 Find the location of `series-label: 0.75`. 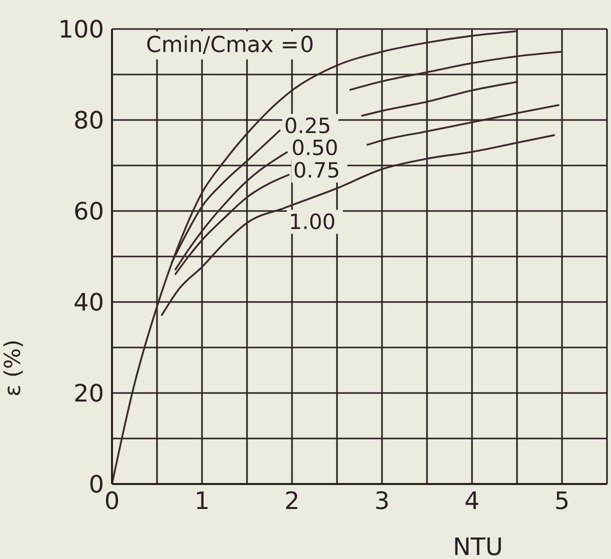

series-label: 0.75 is located at coordinates (316, 170).